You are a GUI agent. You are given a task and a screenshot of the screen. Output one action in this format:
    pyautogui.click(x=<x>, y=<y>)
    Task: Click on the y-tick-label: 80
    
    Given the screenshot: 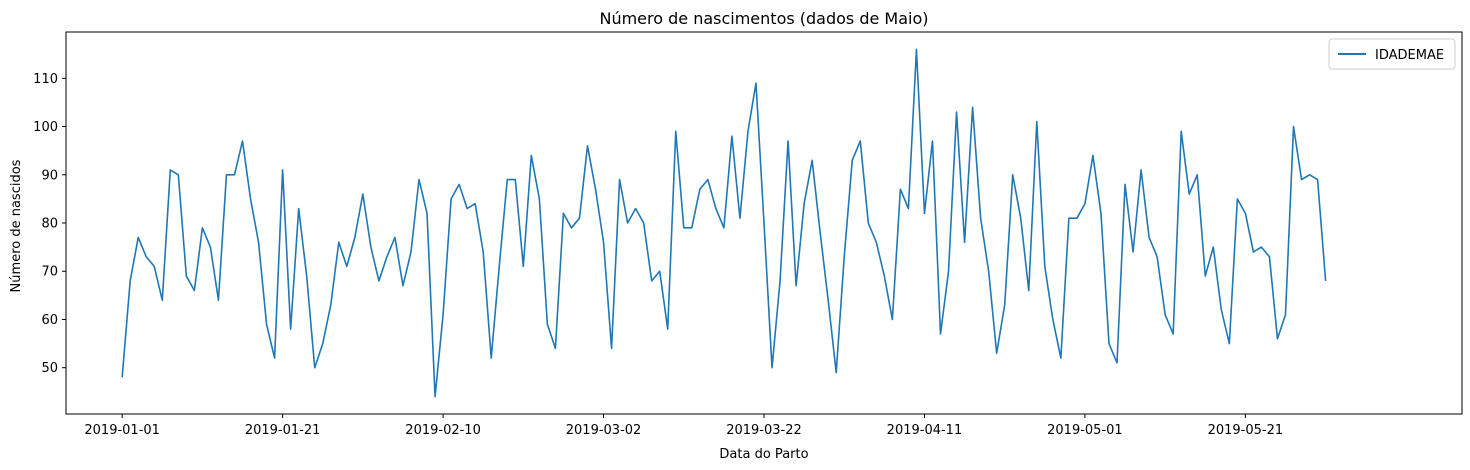 What is the action you would take?
    pyautogui.click(x=49, y=224)
    